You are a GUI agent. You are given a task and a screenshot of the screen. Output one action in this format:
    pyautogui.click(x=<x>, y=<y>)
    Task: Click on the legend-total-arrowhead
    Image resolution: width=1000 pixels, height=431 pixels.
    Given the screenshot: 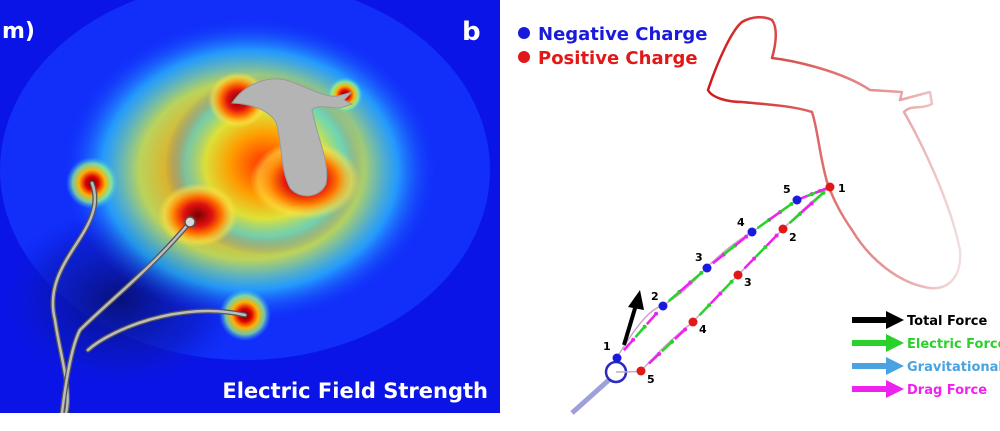 What is the action you would take?
    pyautogui.click(x=895, y=320)
    